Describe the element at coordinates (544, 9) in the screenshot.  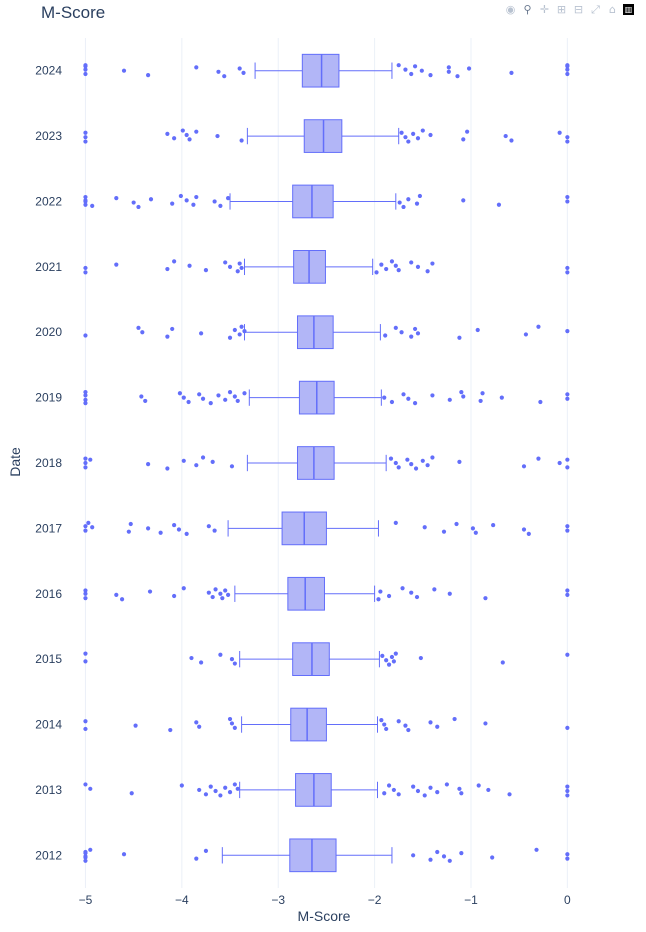
I see `pan-icon: ✛` at that location.